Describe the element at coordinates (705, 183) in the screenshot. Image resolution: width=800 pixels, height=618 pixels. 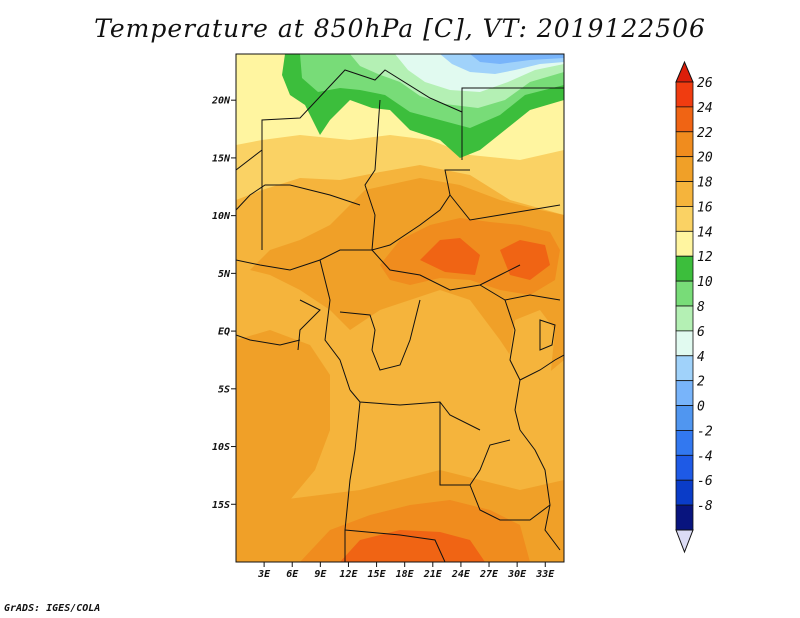
I see `colorbar-label: 18` at that location.